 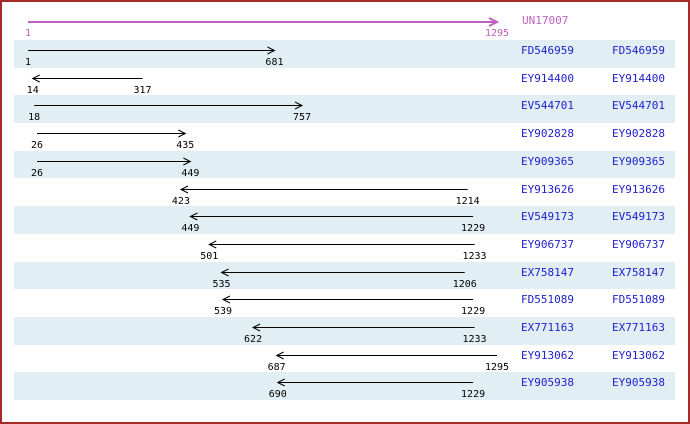 What do you see at coordinates (28, 62) in the screenshot?
I see `start-coordinate: 1` at bounding box center [28, 62].